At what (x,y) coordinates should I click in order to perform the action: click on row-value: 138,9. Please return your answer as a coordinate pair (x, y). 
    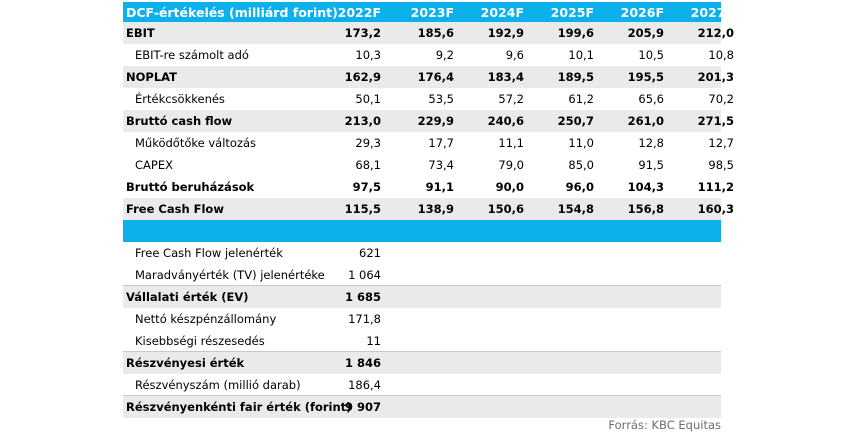
    Looking at the image, I should click on (435, 209).